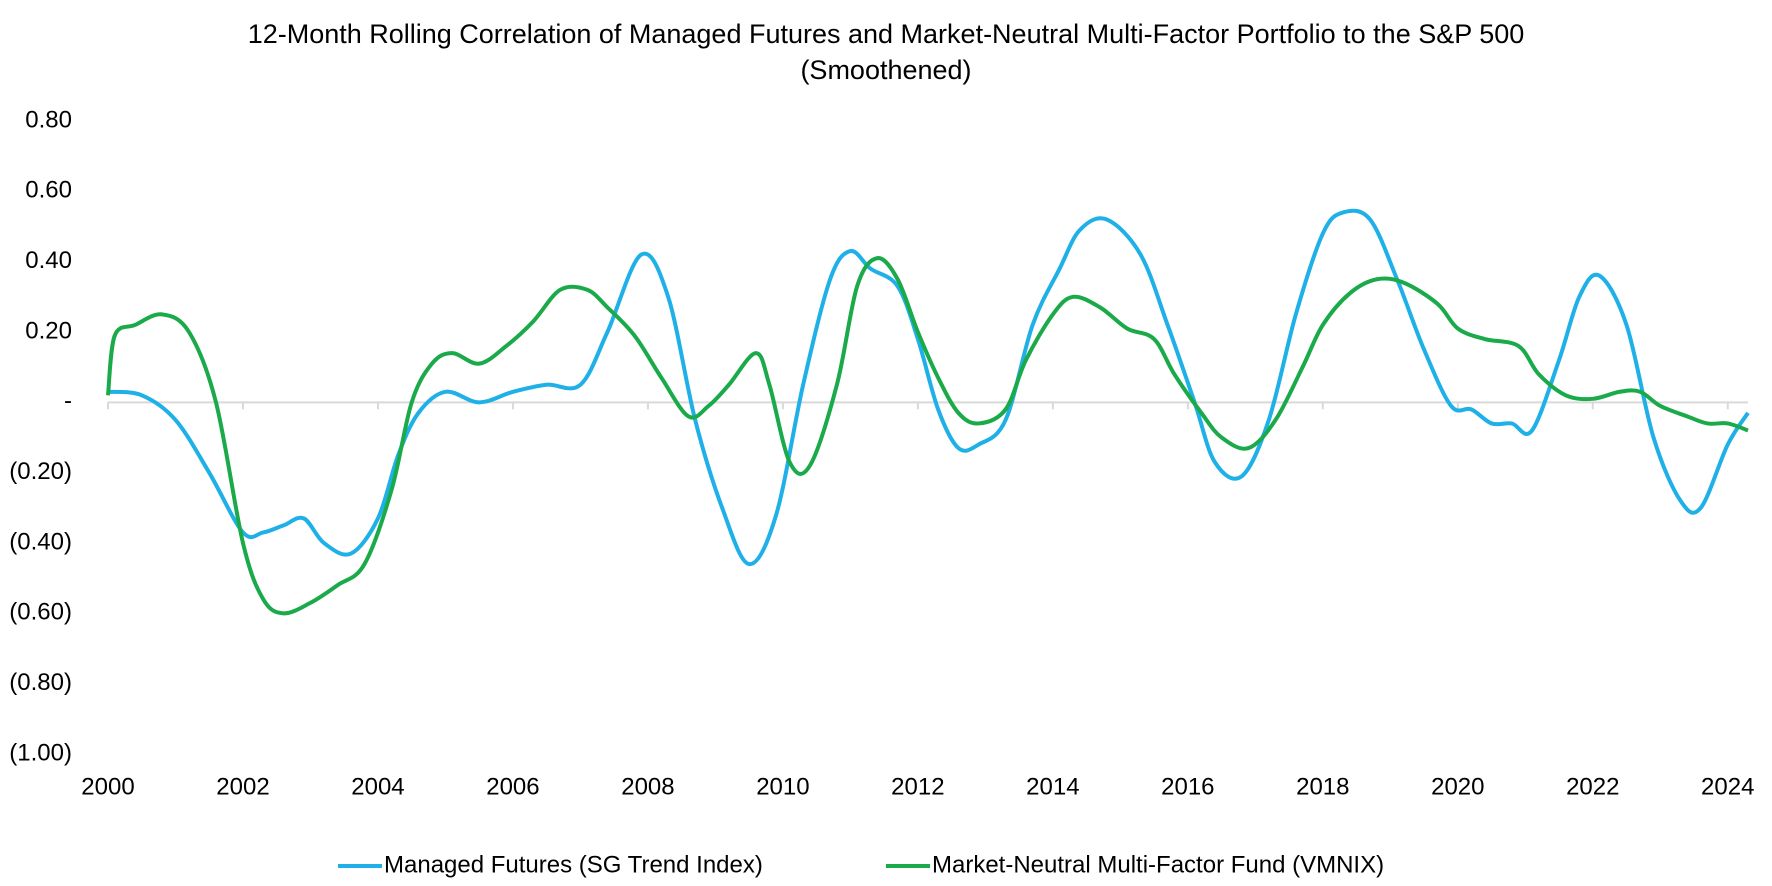  I want to click on y-tick-label: 0.60, so click(48, 190).